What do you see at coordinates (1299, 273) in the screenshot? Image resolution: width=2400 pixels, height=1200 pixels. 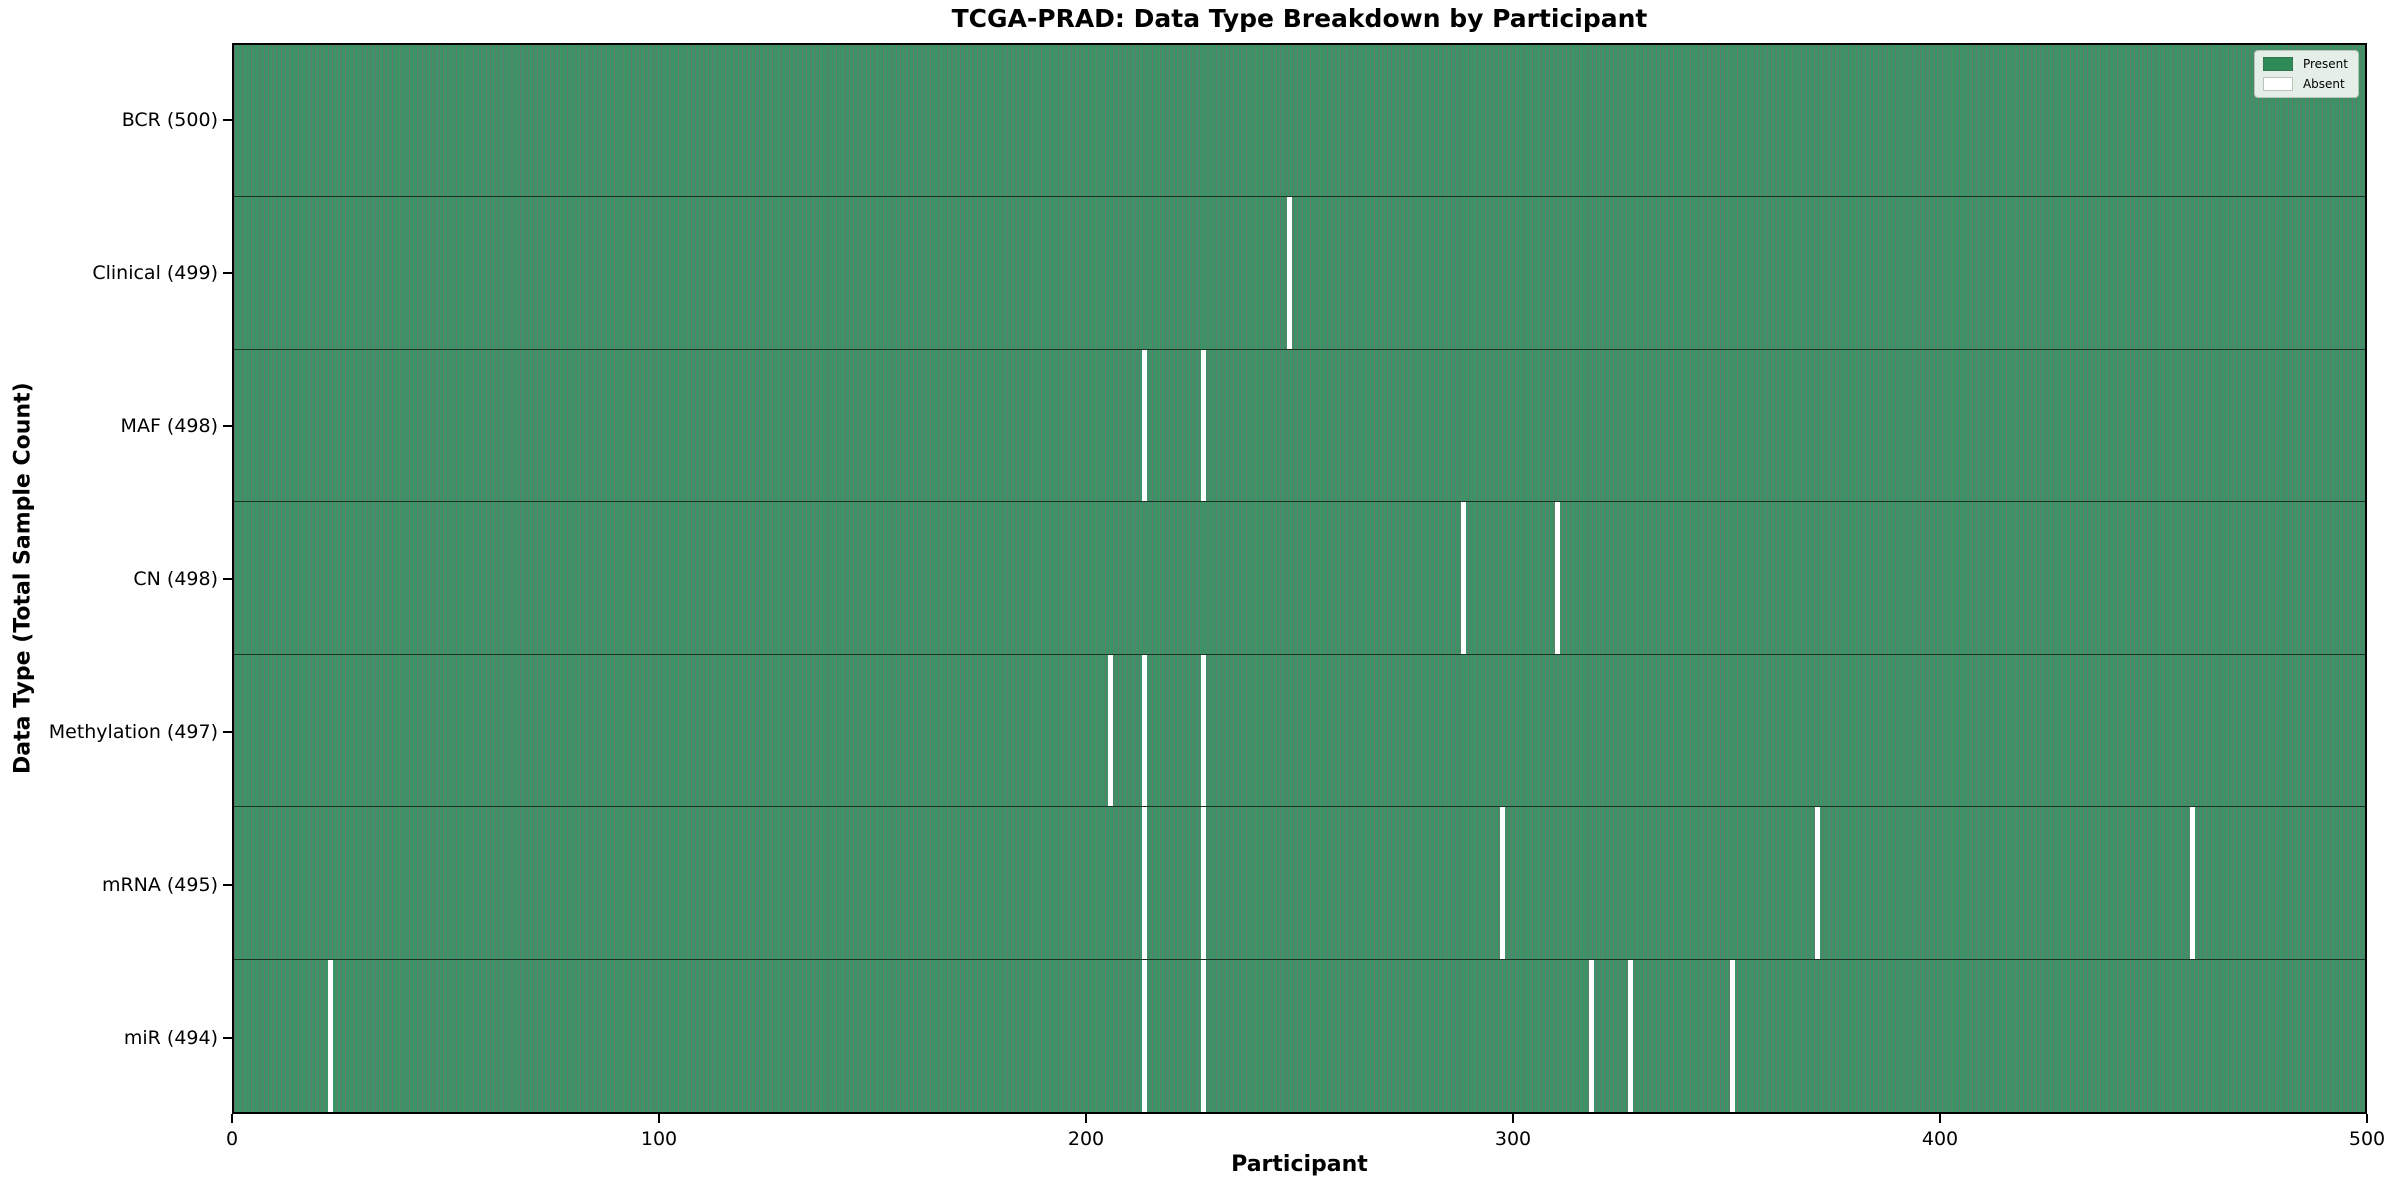 I see `row-band-clinical` at bounding box center [1299, 273].